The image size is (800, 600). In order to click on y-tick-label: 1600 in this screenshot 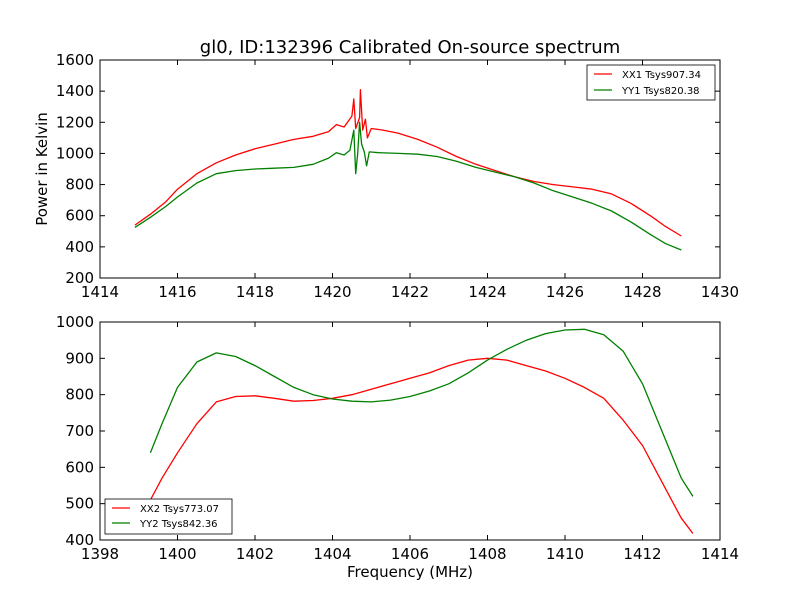, I will do `click(75, 60)`.